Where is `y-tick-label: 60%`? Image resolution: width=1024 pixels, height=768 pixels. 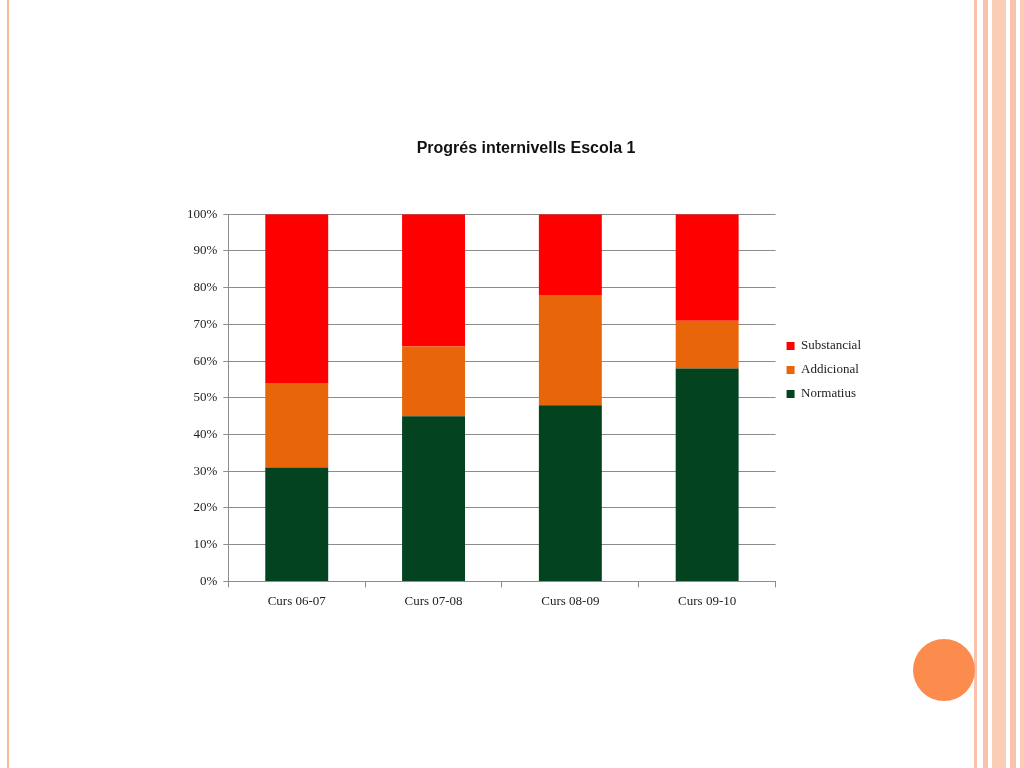 y-tick-label: 60% is located at coordinates (205, 360).